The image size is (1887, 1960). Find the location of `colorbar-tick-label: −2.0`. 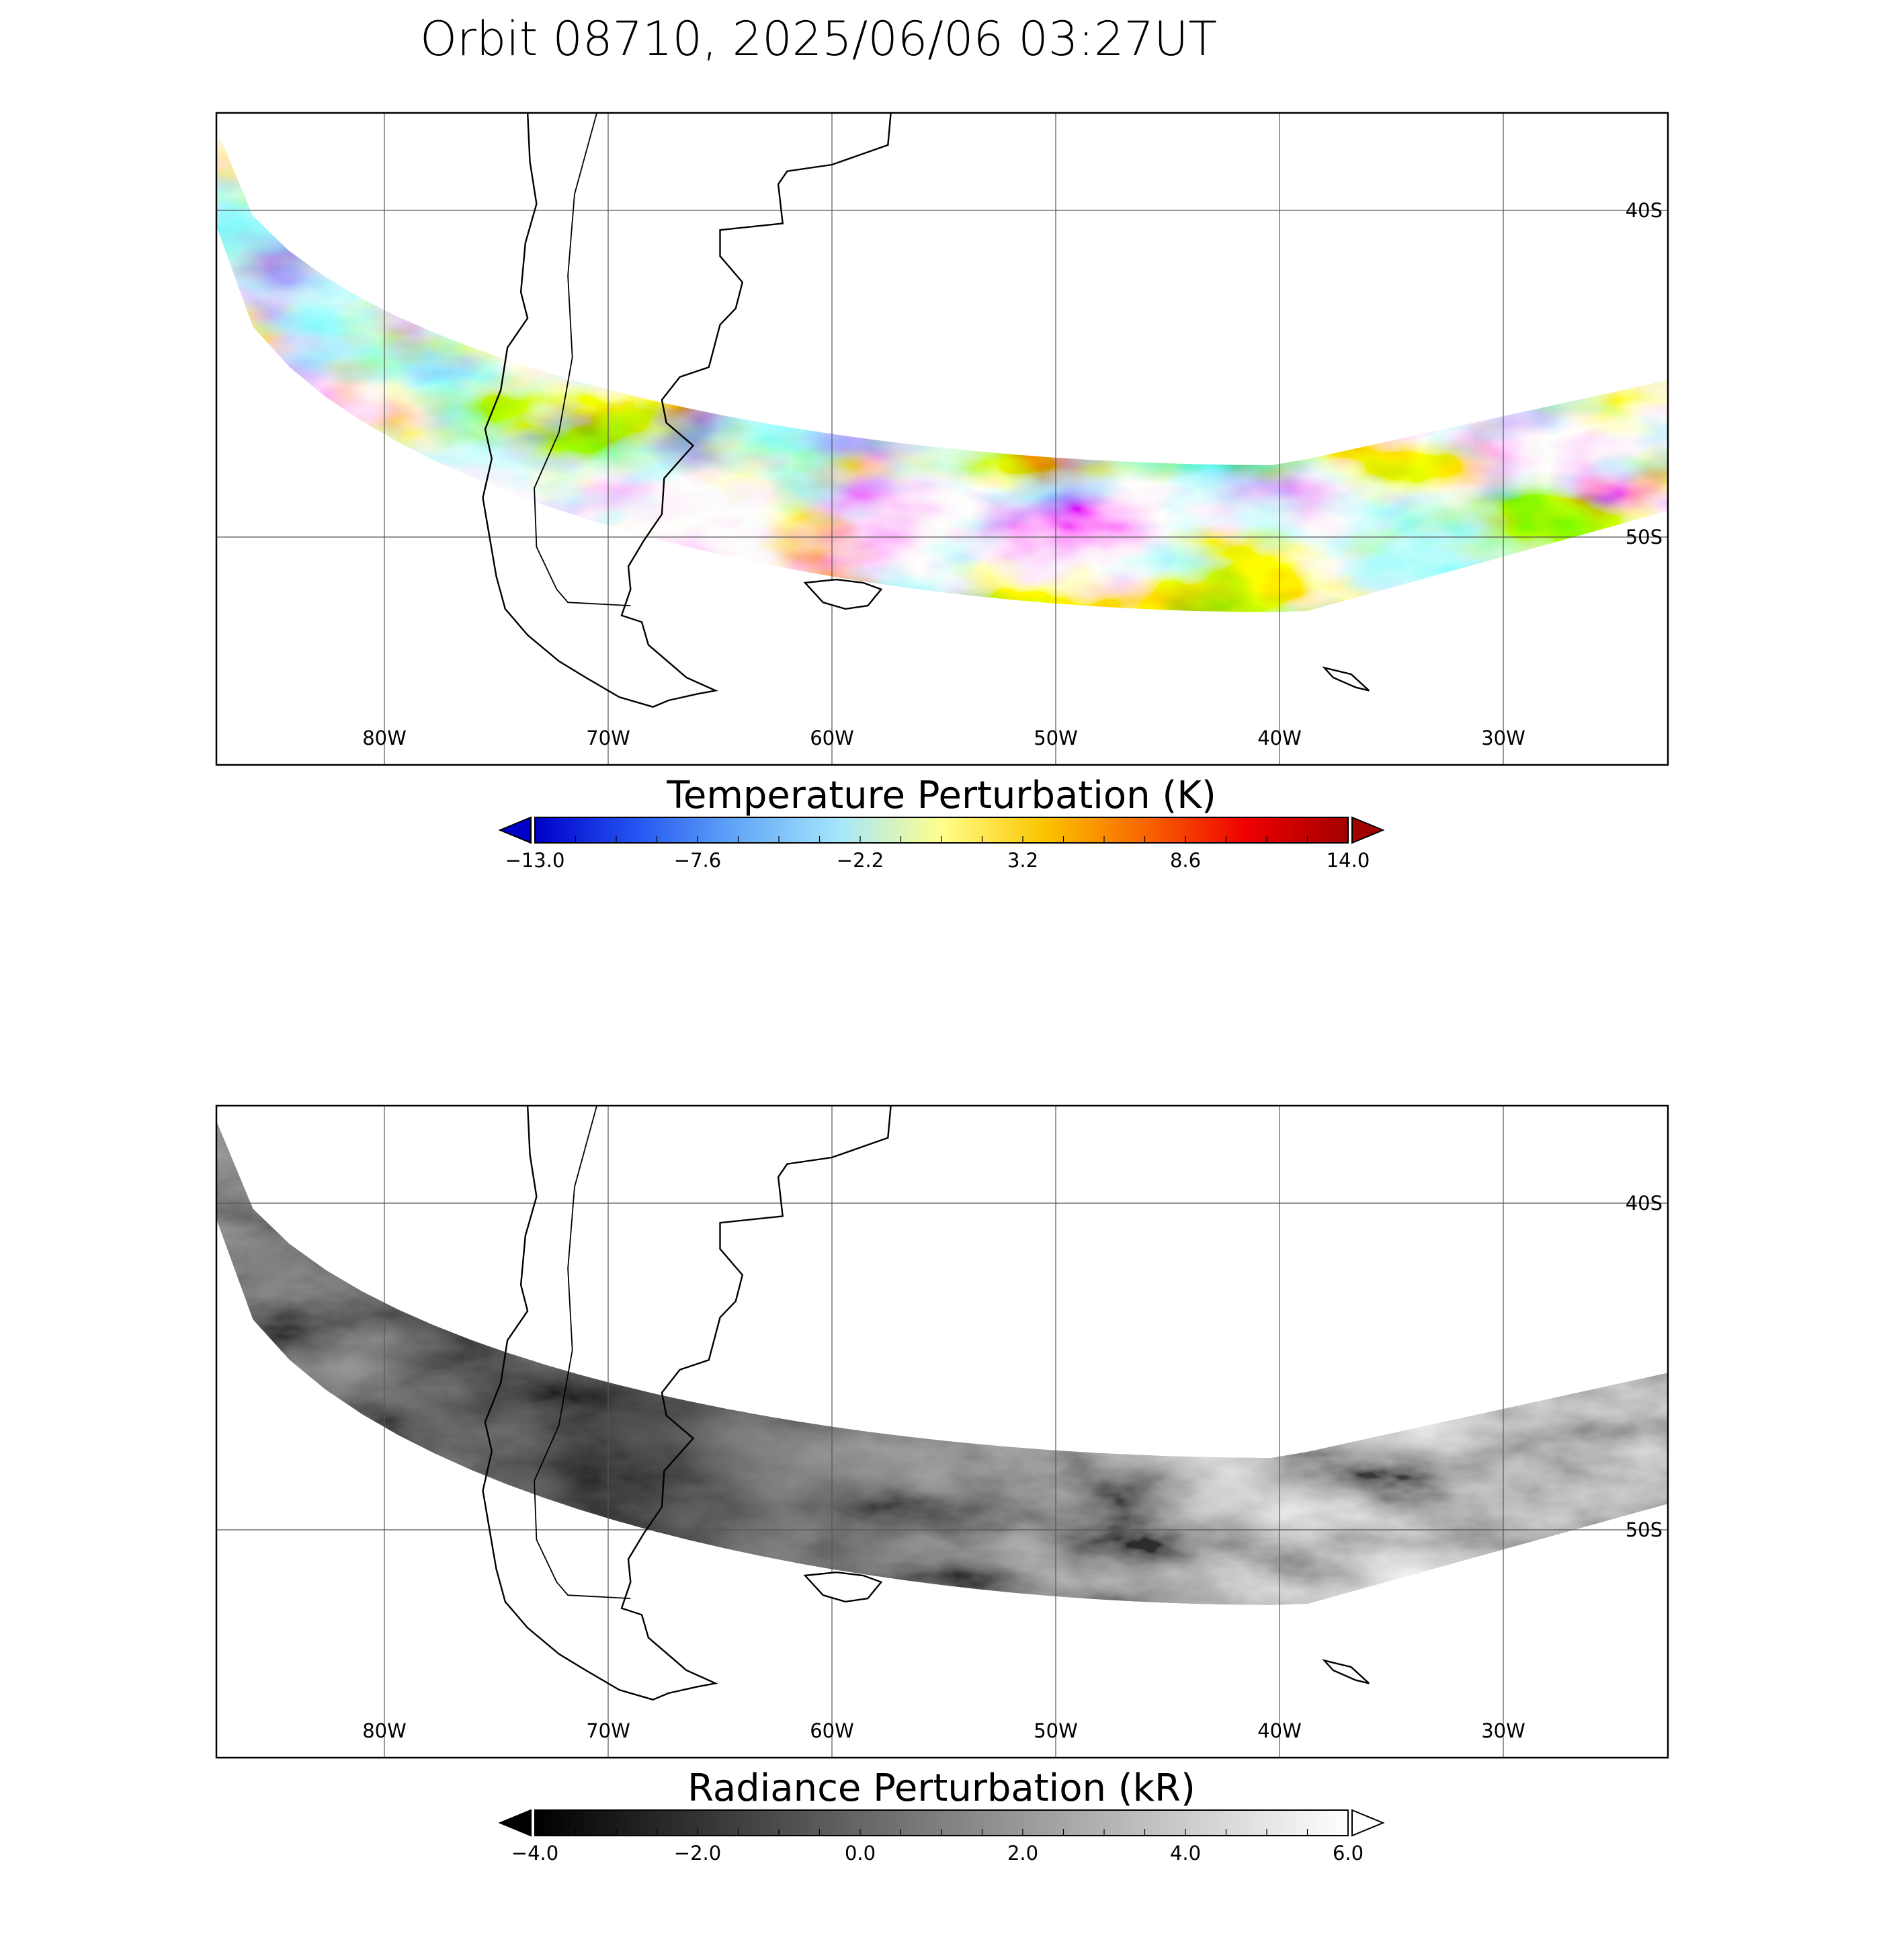

colorbar-tick-label: −2.0 is located at coordinates (697, 1854).